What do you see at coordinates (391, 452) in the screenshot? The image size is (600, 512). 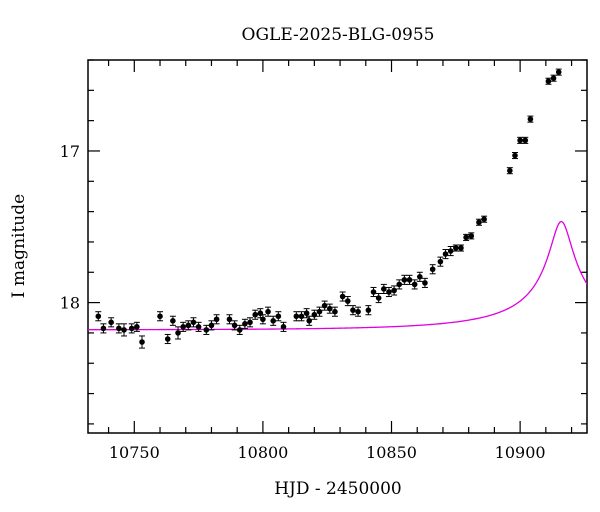 I see `x-tick-label: 10850` at bounding box center [391, 452].